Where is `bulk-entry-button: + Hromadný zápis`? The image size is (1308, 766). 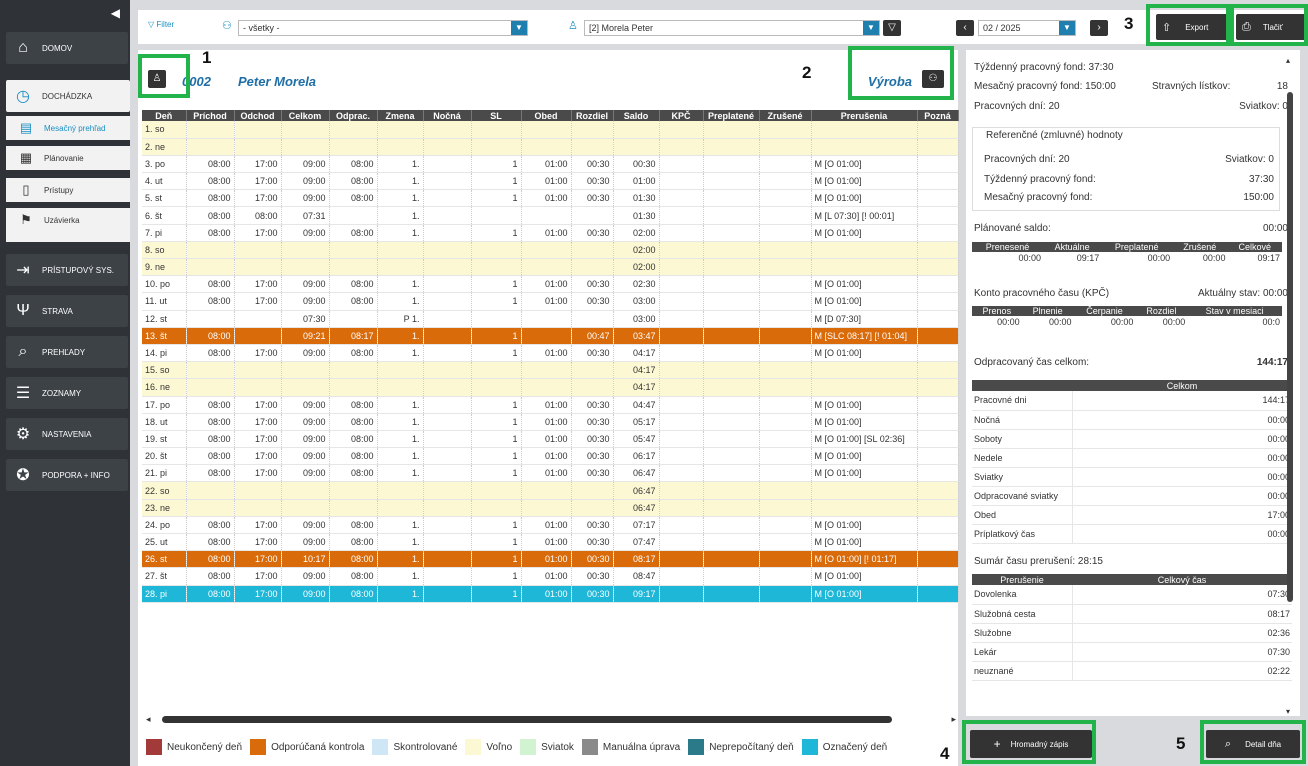
bulk-entry-button: + Hromadný zápis is located at coordinates (1031, 744).